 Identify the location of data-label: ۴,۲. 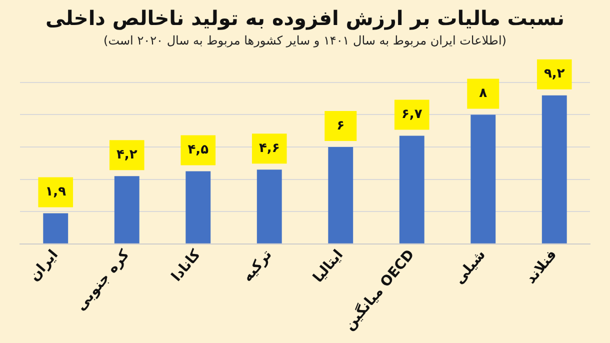
(127, 154).